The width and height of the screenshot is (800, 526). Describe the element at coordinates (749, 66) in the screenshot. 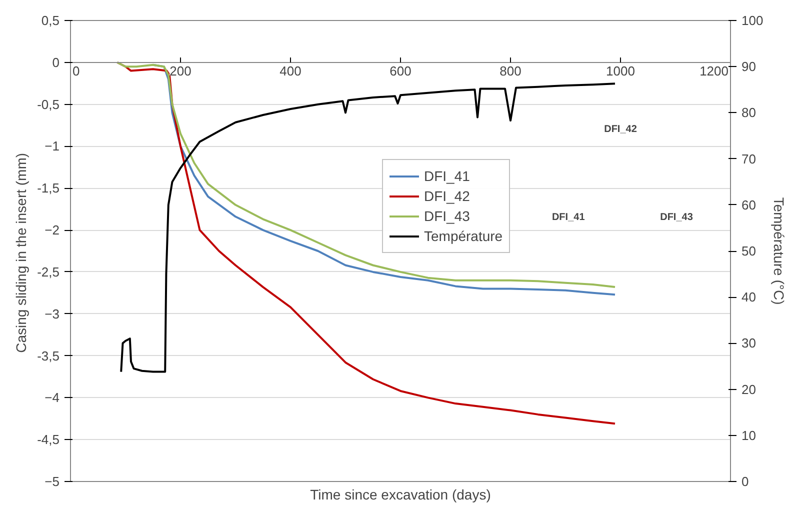

I see `y2-tick-label: 90` at that location.